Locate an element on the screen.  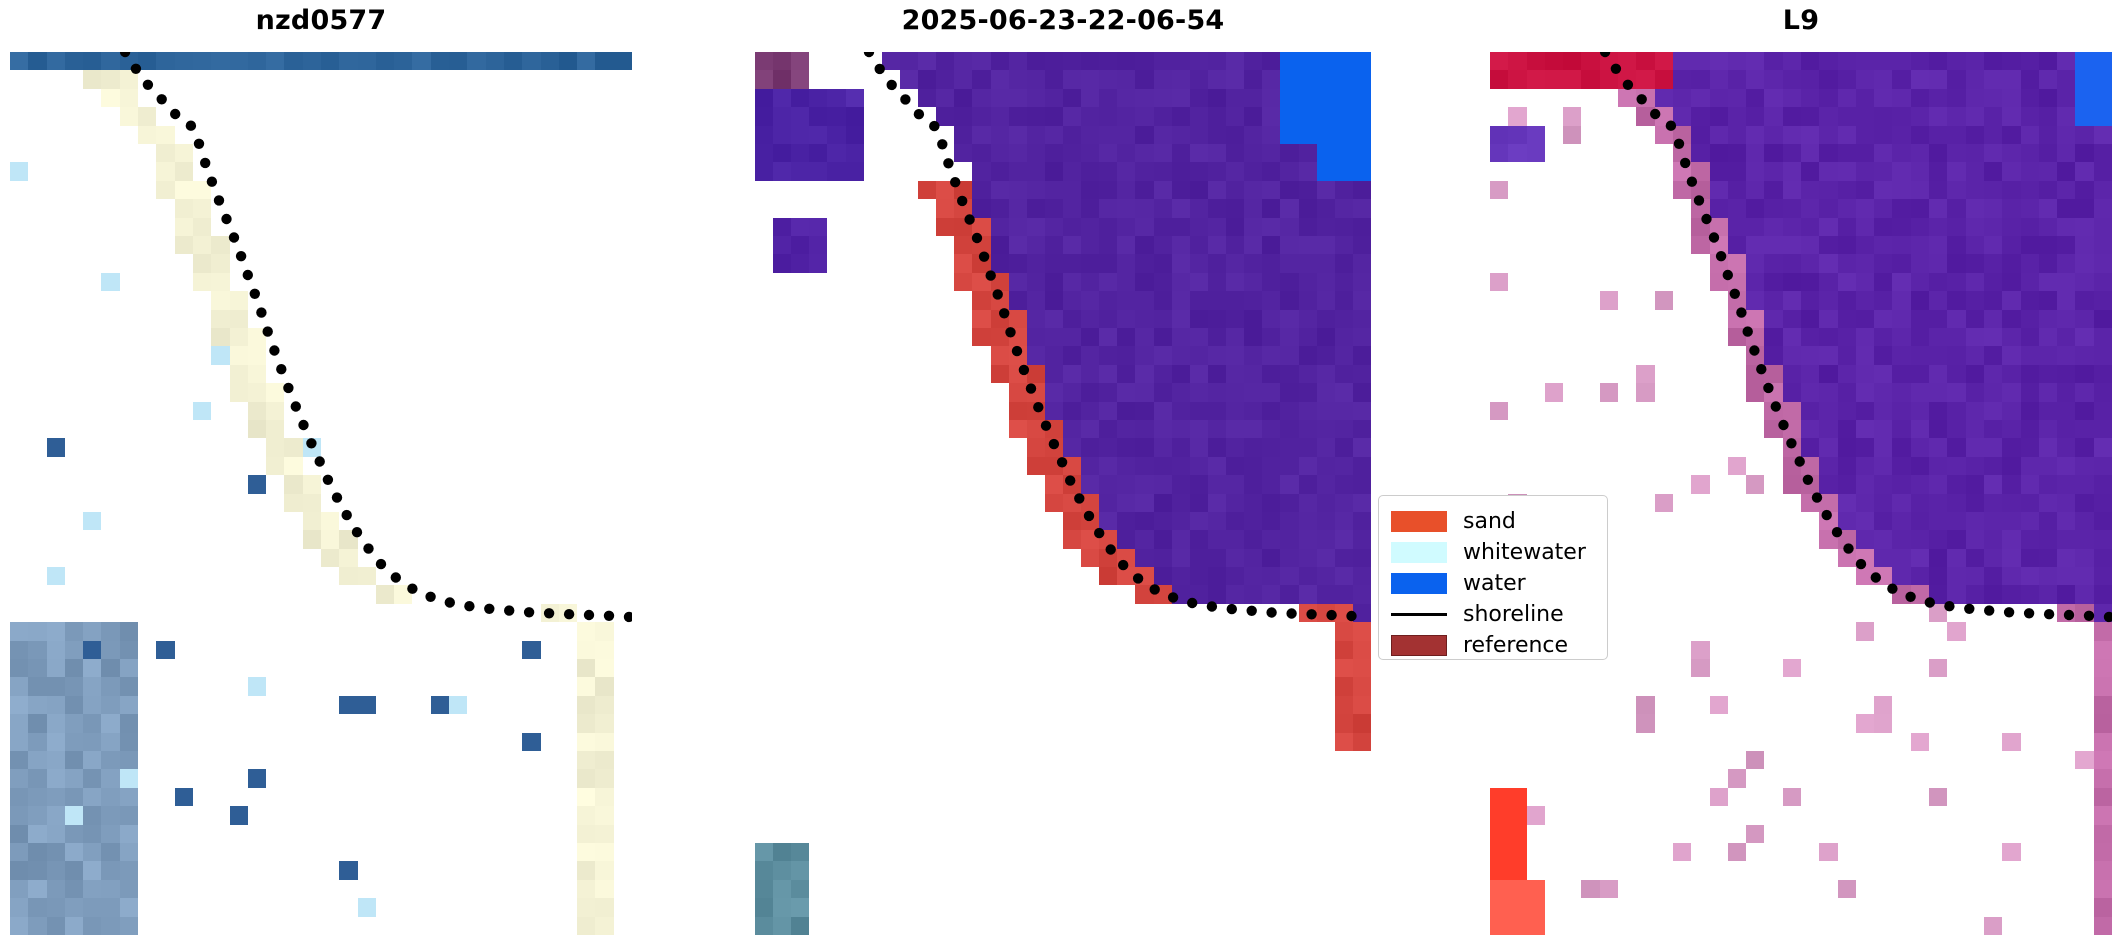
legend-swatch-whitewater is located at coordinates (1419, 552).